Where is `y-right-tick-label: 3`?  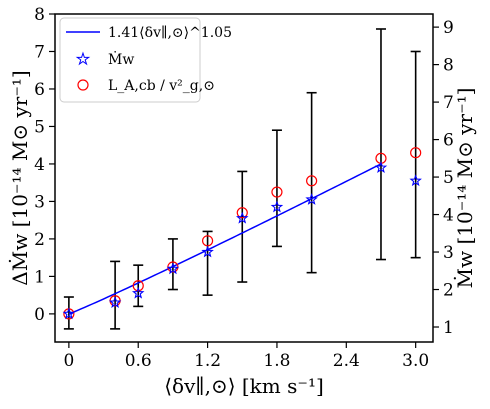
y-right-tick-label: 3 is located at coordinates (448, 253).